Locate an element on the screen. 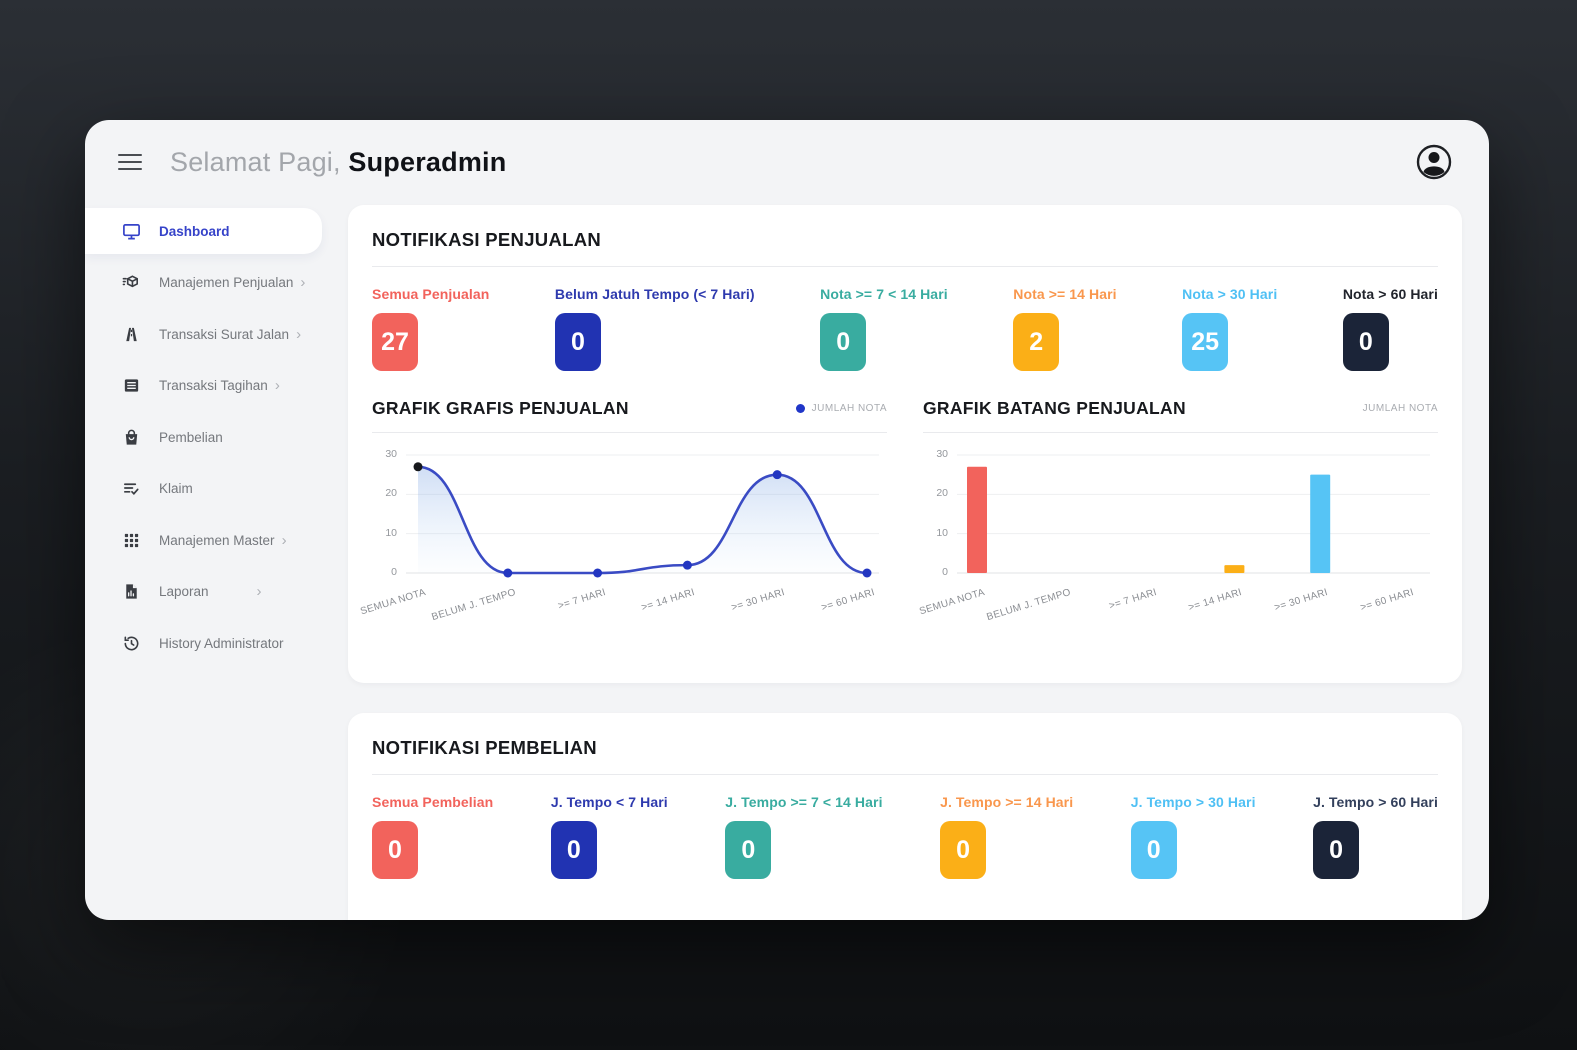  sidebar-item-label: Manajemen Penjualan is located at coordinates (226, 282).